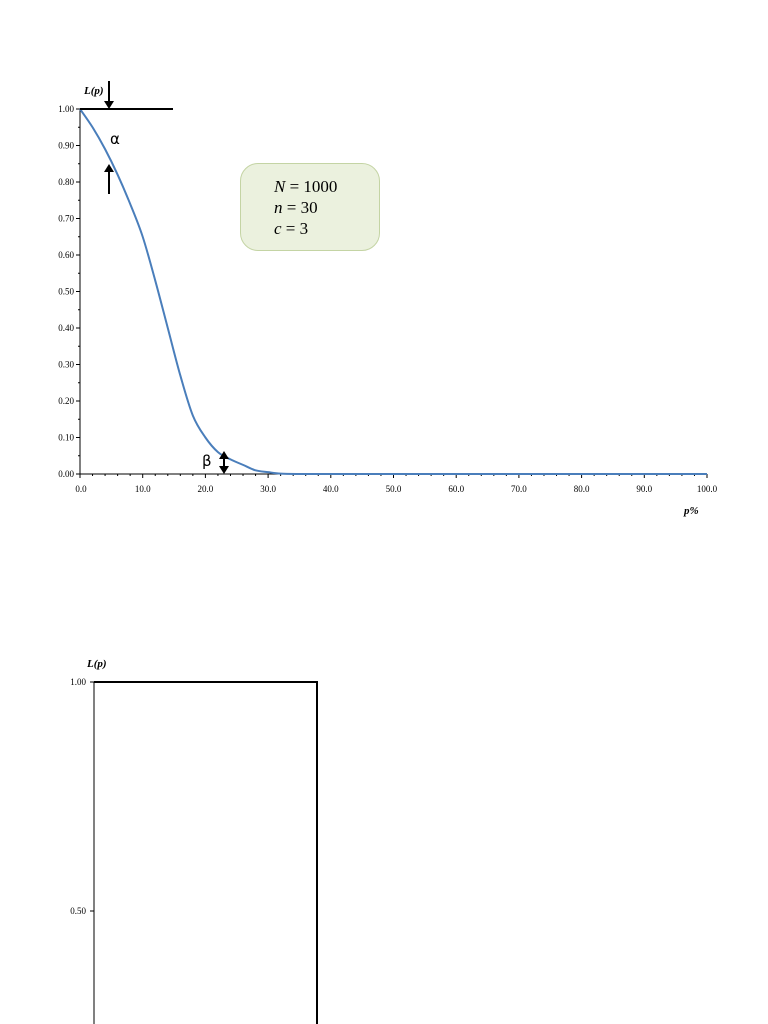  I want to click on x-tick-label: 80.0, so click(582, 489).